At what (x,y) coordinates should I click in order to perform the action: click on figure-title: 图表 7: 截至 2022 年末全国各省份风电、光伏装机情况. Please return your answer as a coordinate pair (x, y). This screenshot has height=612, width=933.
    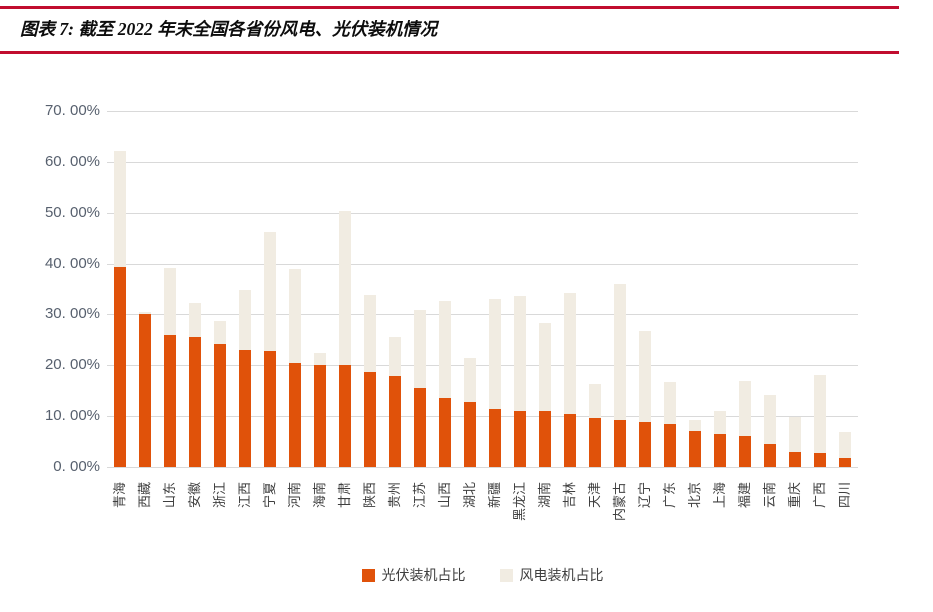
    Looking at the image, I should click on (229, 29).